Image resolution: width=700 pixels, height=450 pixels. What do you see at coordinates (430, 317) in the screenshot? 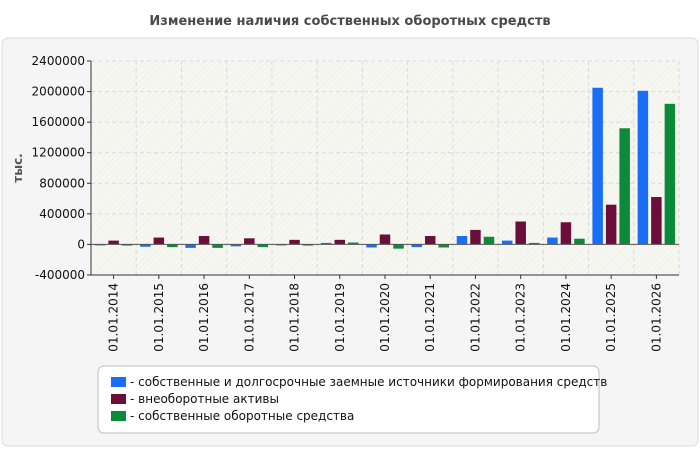
I see `x-tick-label: 01.01.2021` at bounding box center [430, 317].